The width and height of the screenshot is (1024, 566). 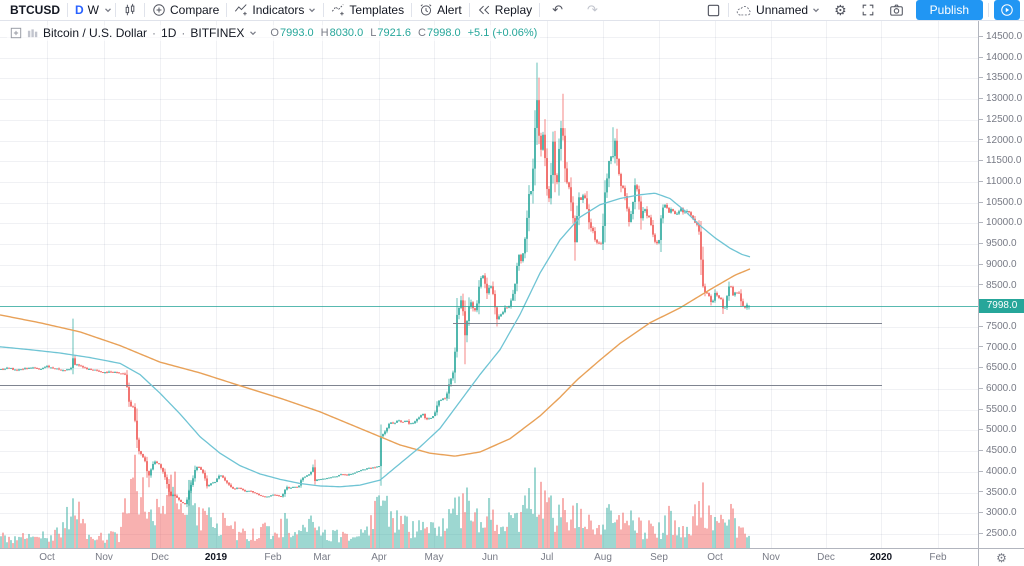 What do you see at coordinates (1001, 493) in the screenshot?
I see `price-tick: 3500.0` at bounding box center [1001, 493].